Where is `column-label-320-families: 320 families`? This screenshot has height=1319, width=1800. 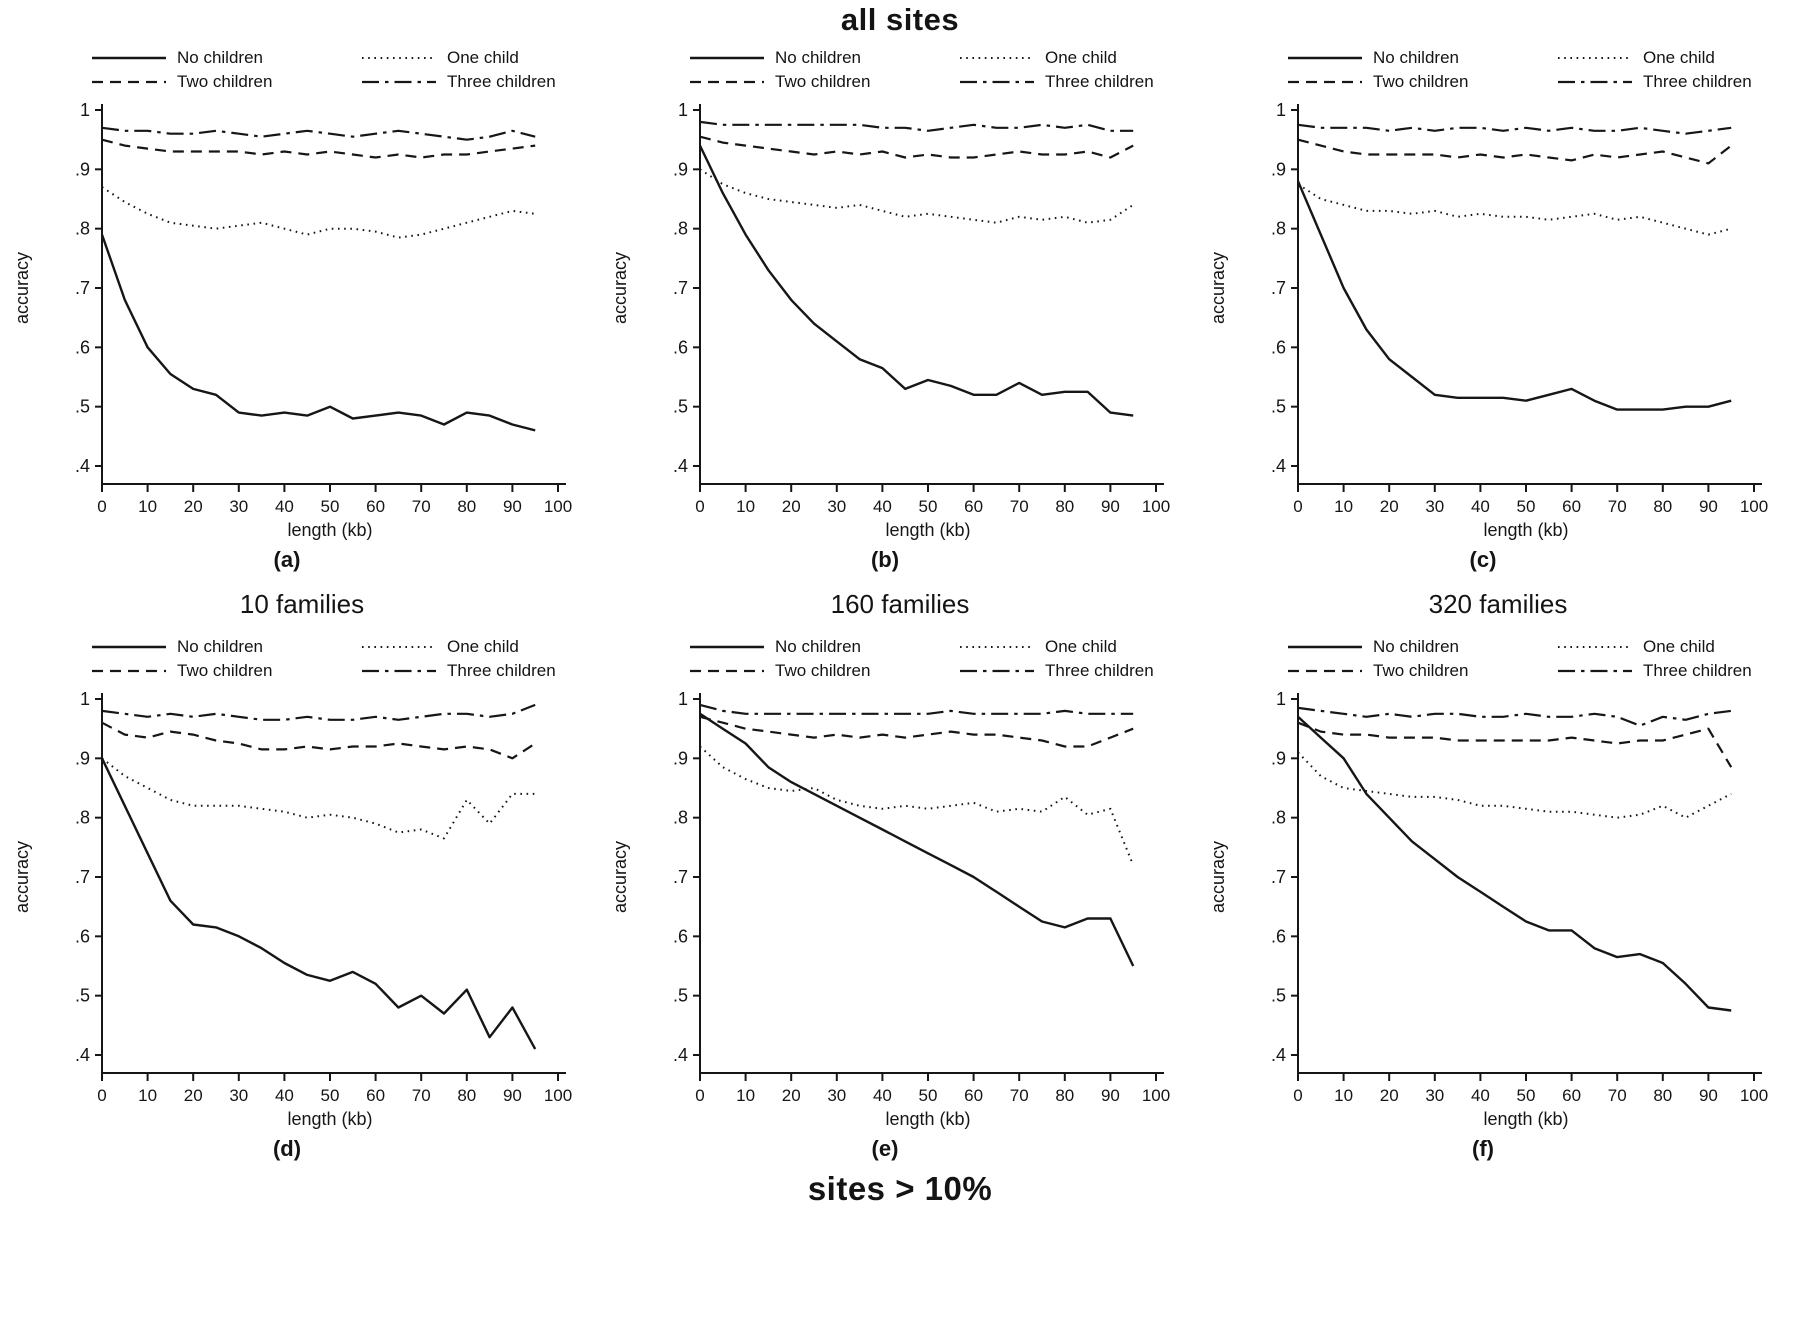
column-label-320-families: 320 families is located at coordinates (1498, 604).